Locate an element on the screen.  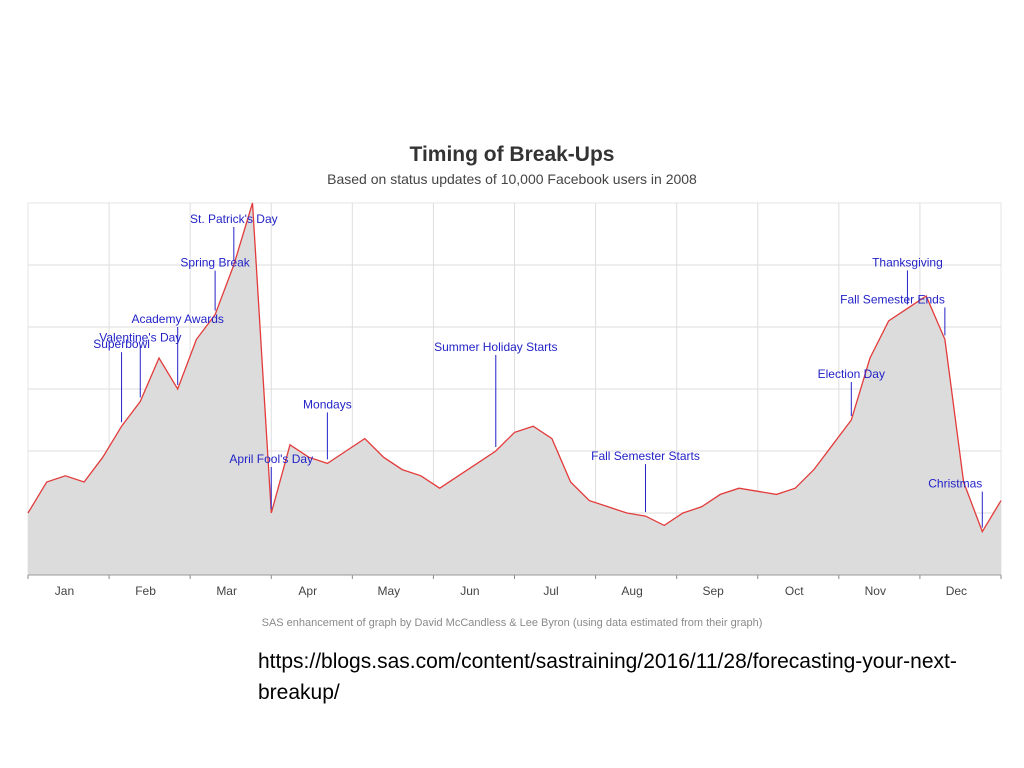
annotation-label: Mondays is located at coordinates (327, 404).